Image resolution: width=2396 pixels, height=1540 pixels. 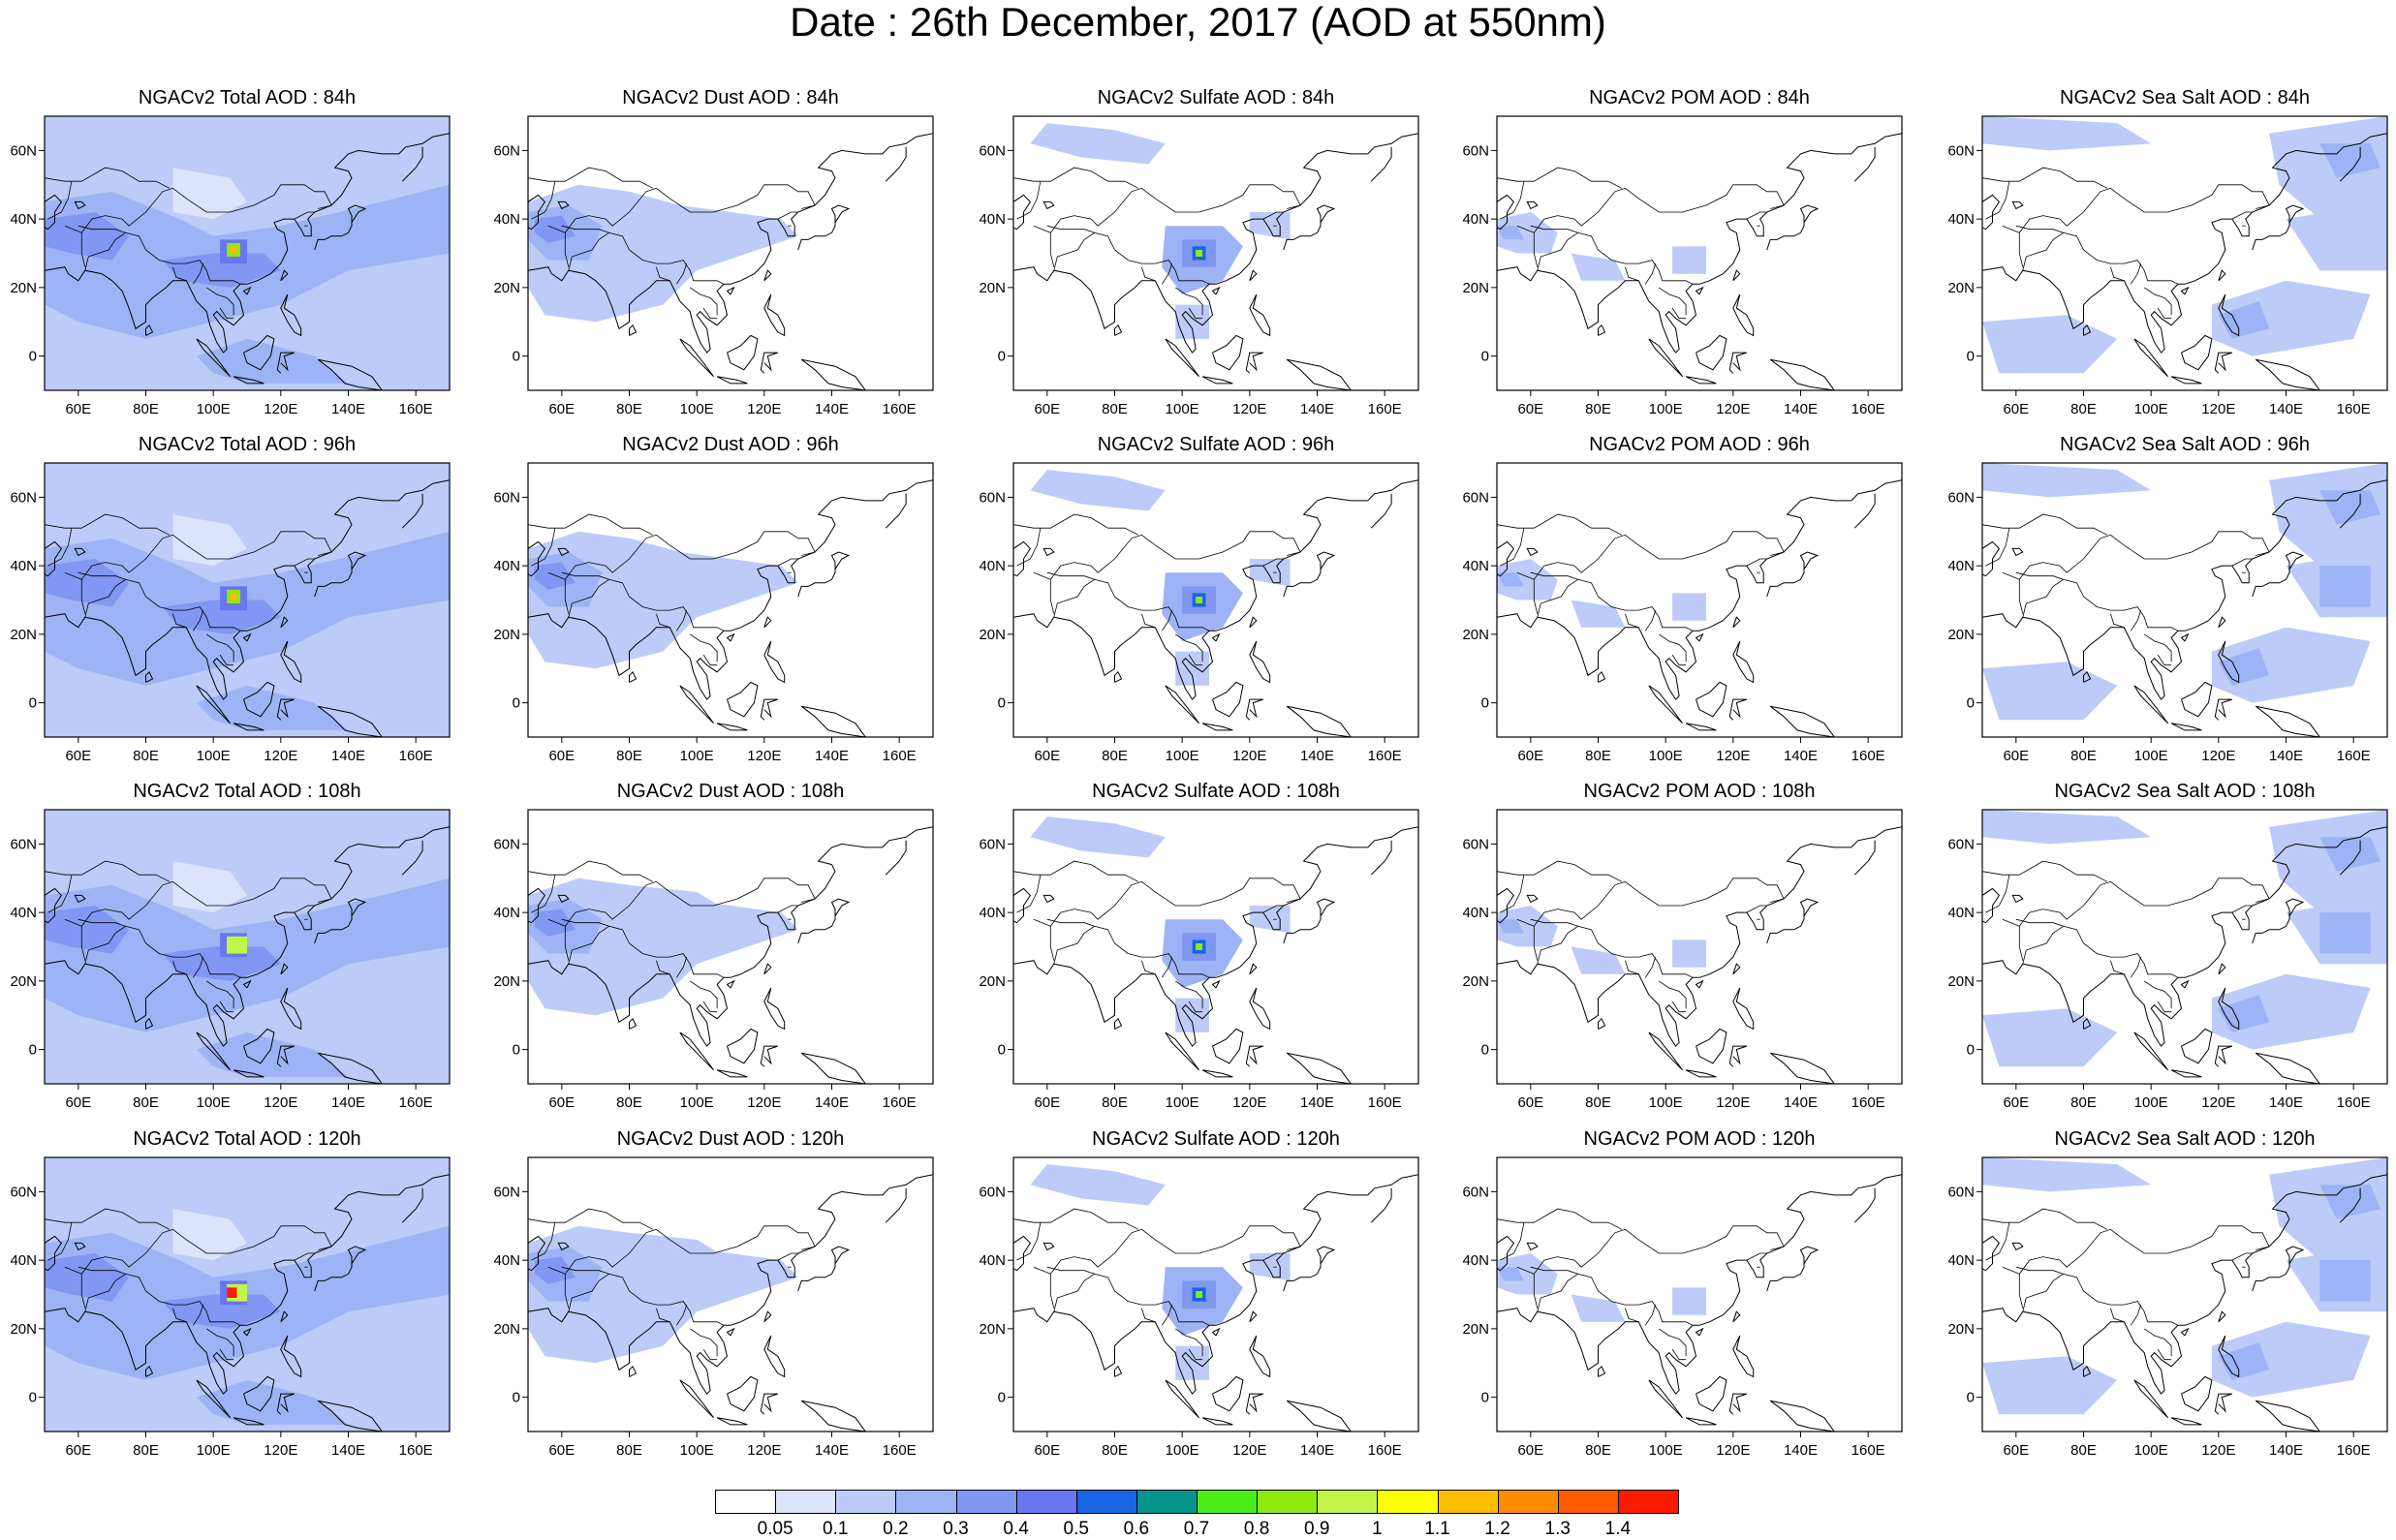 What do you see at coordinates (1216, 1139) in the screenshot?
I see `panel-title: NGACv2 Sulfate AOD : 120h` at bounding box center [1216, 1139].